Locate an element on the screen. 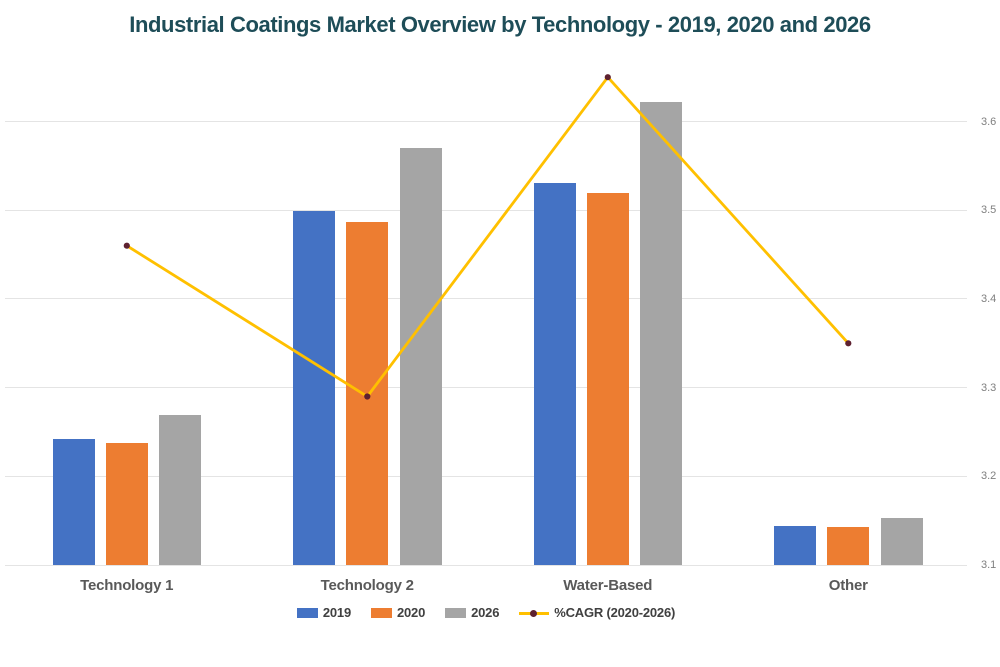 This screenshot has height=667, width=1000. gridline-3.6 is located at coordinates (486, 121).